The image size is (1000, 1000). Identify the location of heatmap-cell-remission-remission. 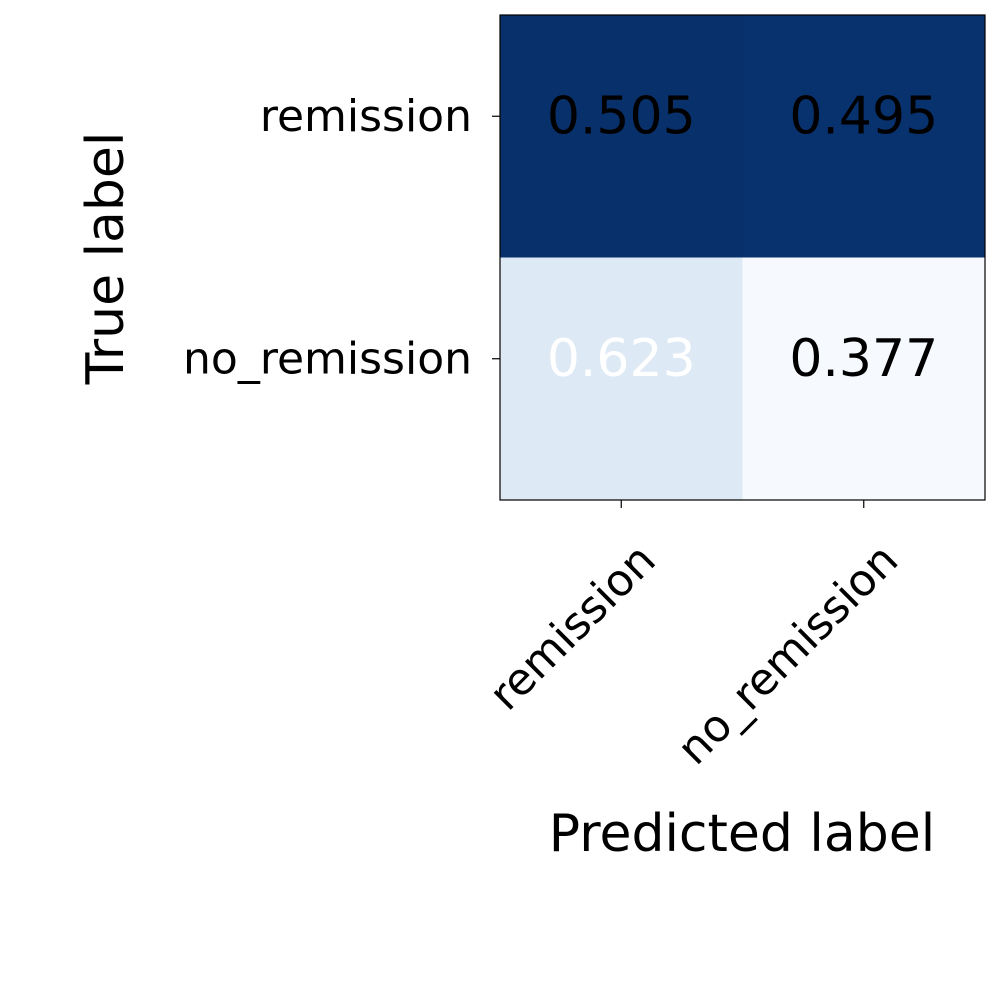
(621, 136).